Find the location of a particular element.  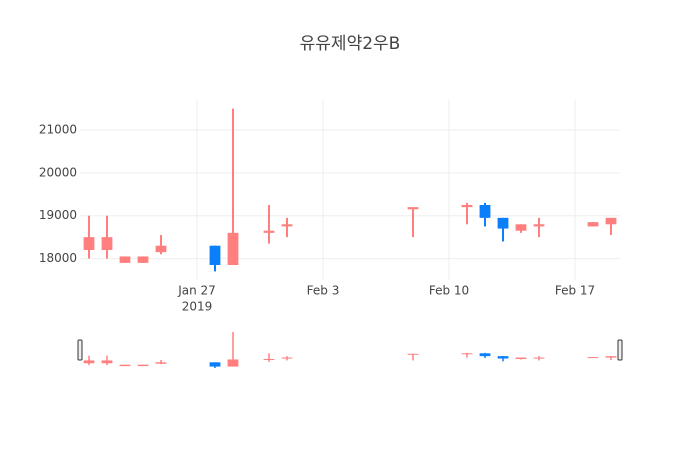

x-tick-label: Jan 27 is located at coordinates (196, 291).